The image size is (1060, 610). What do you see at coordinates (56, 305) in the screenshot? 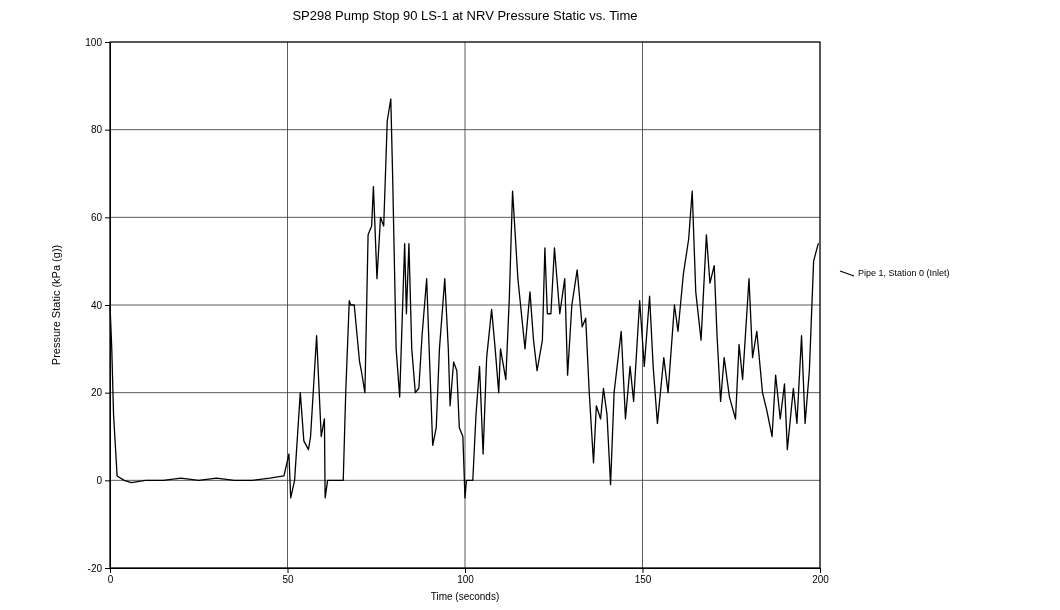
I see `y-axis-title: Pressure Static (kPa (g))` at bounding box center [56, 305].